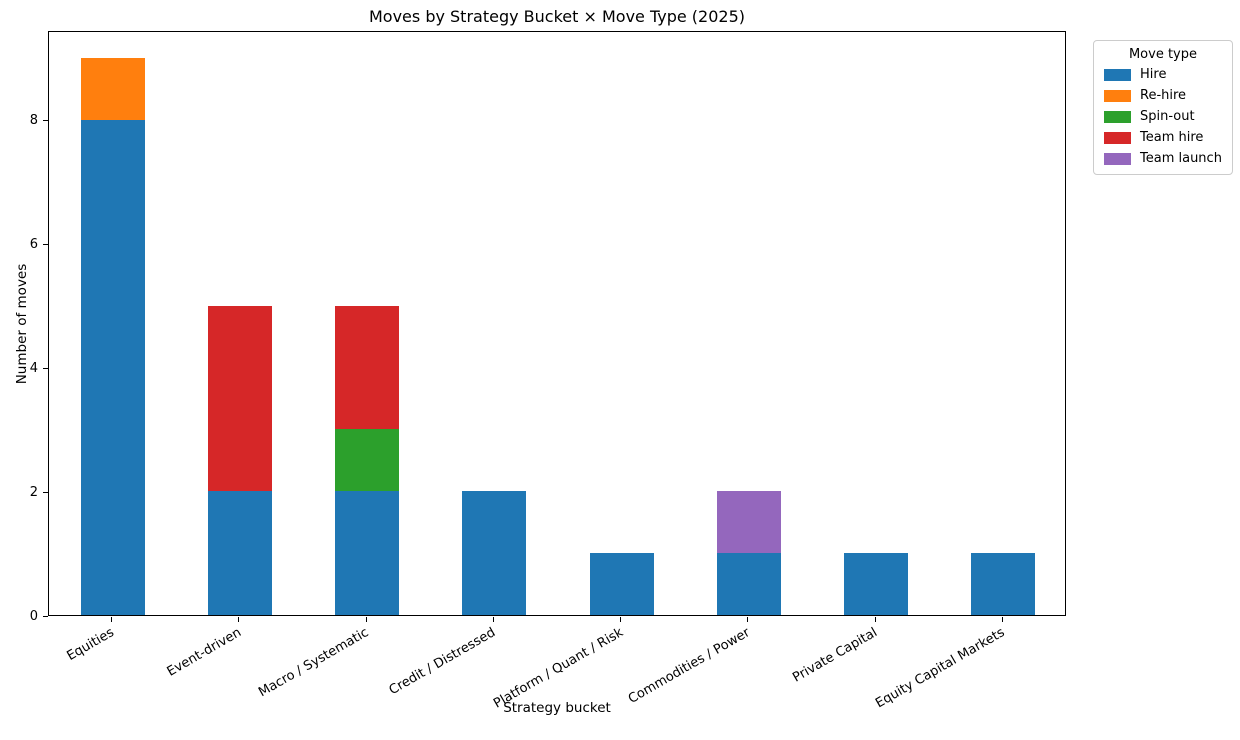 The image size is (1240, 740). Describe the element at coordinates (1117, 158) in the screenshot. I see `legend-swatch-team-launch` at that location.